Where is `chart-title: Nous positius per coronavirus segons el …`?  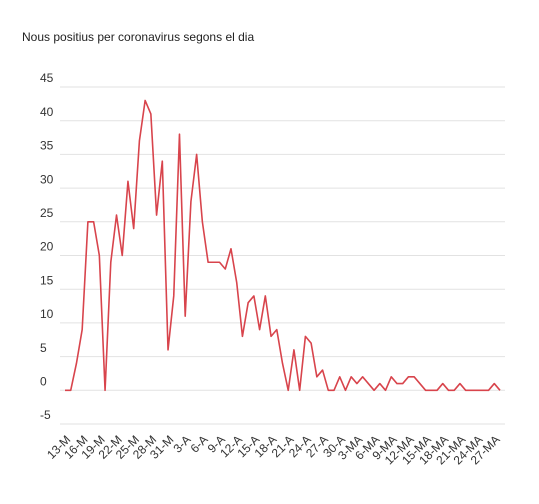 chart-title: Nous positius per coronavirus segons el … is located at coordinates (138, 37).